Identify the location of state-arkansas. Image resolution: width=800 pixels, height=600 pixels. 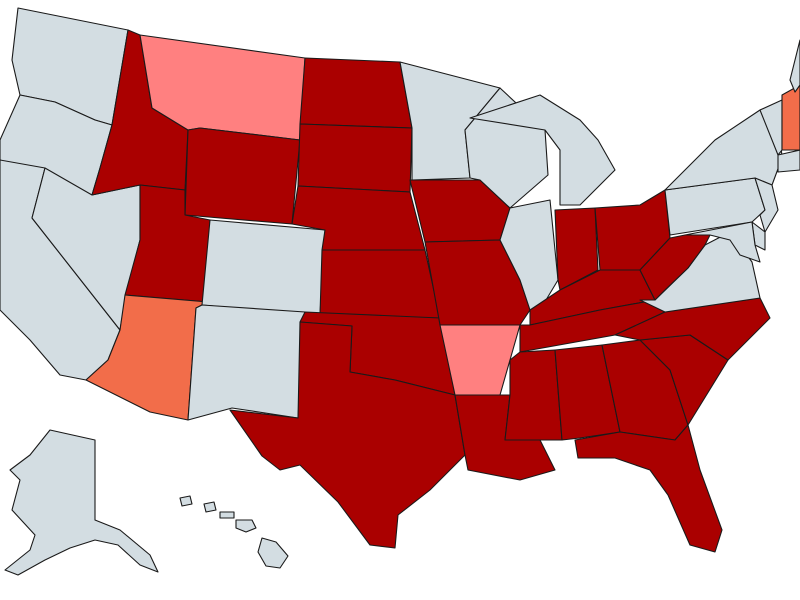
(480, 360).